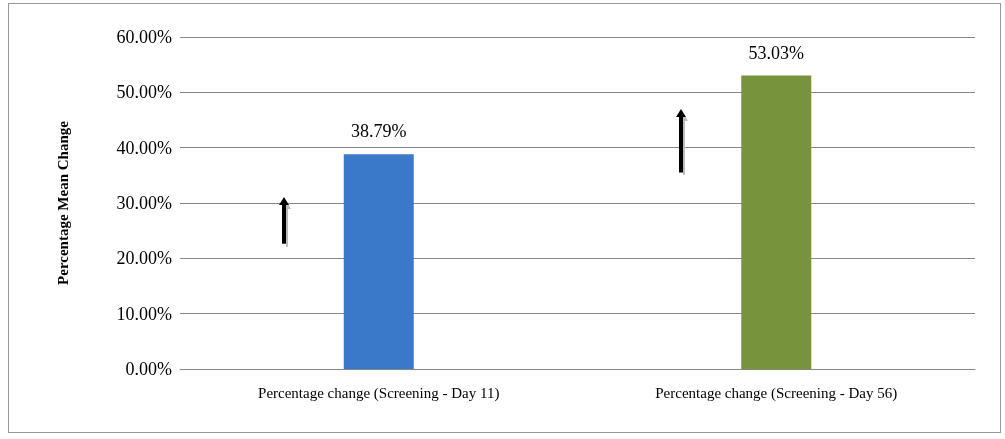 This screenshot has width=1005, height=439. What do you see at coordinates (62, 202) in the screenshot?
I see `y-axis-title: Percentage Mean Change` at bounding box center [62, 202].